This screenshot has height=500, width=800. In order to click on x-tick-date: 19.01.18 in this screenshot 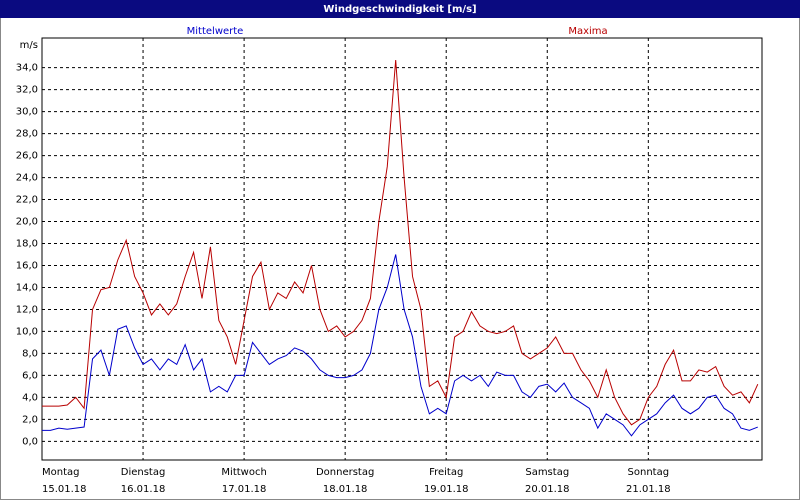, I will do `click(446, 489)`.